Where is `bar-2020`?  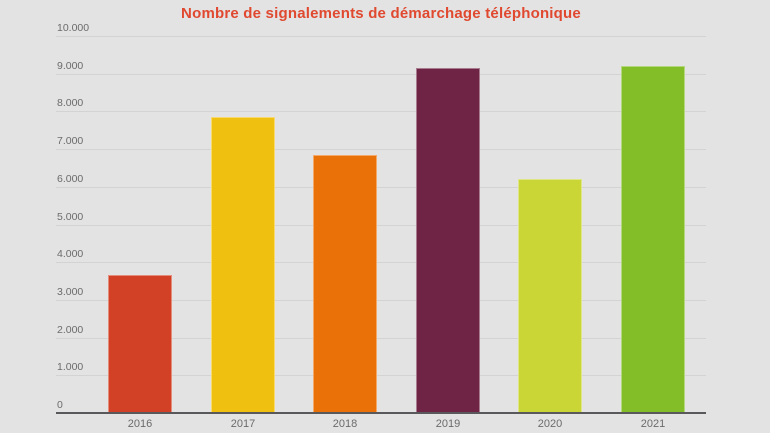
bar-2020 is located at coordinates (550, 296).